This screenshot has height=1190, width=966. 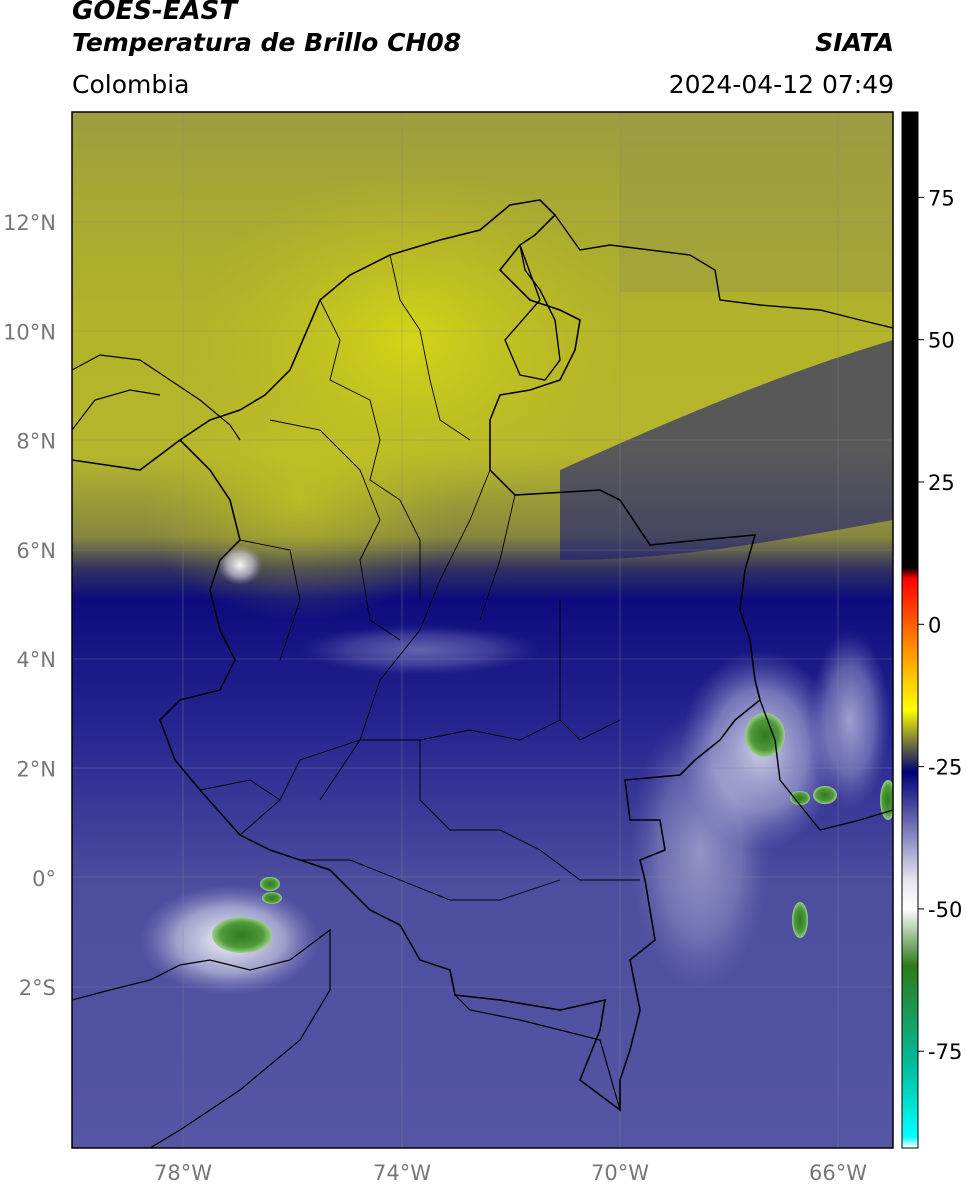 What do you see at coordinates (402, 1173) in the screenshot?
I see `longitude-tick-label: 74°W` at bounding box center [402, 1173].